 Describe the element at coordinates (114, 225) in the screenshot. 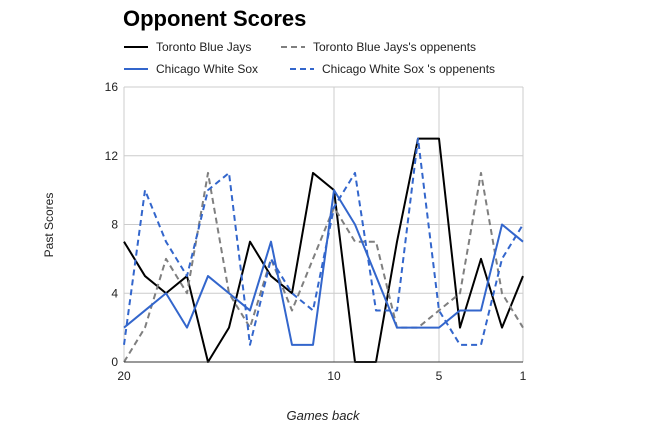

I see `y-tick-label: 8` at that location.